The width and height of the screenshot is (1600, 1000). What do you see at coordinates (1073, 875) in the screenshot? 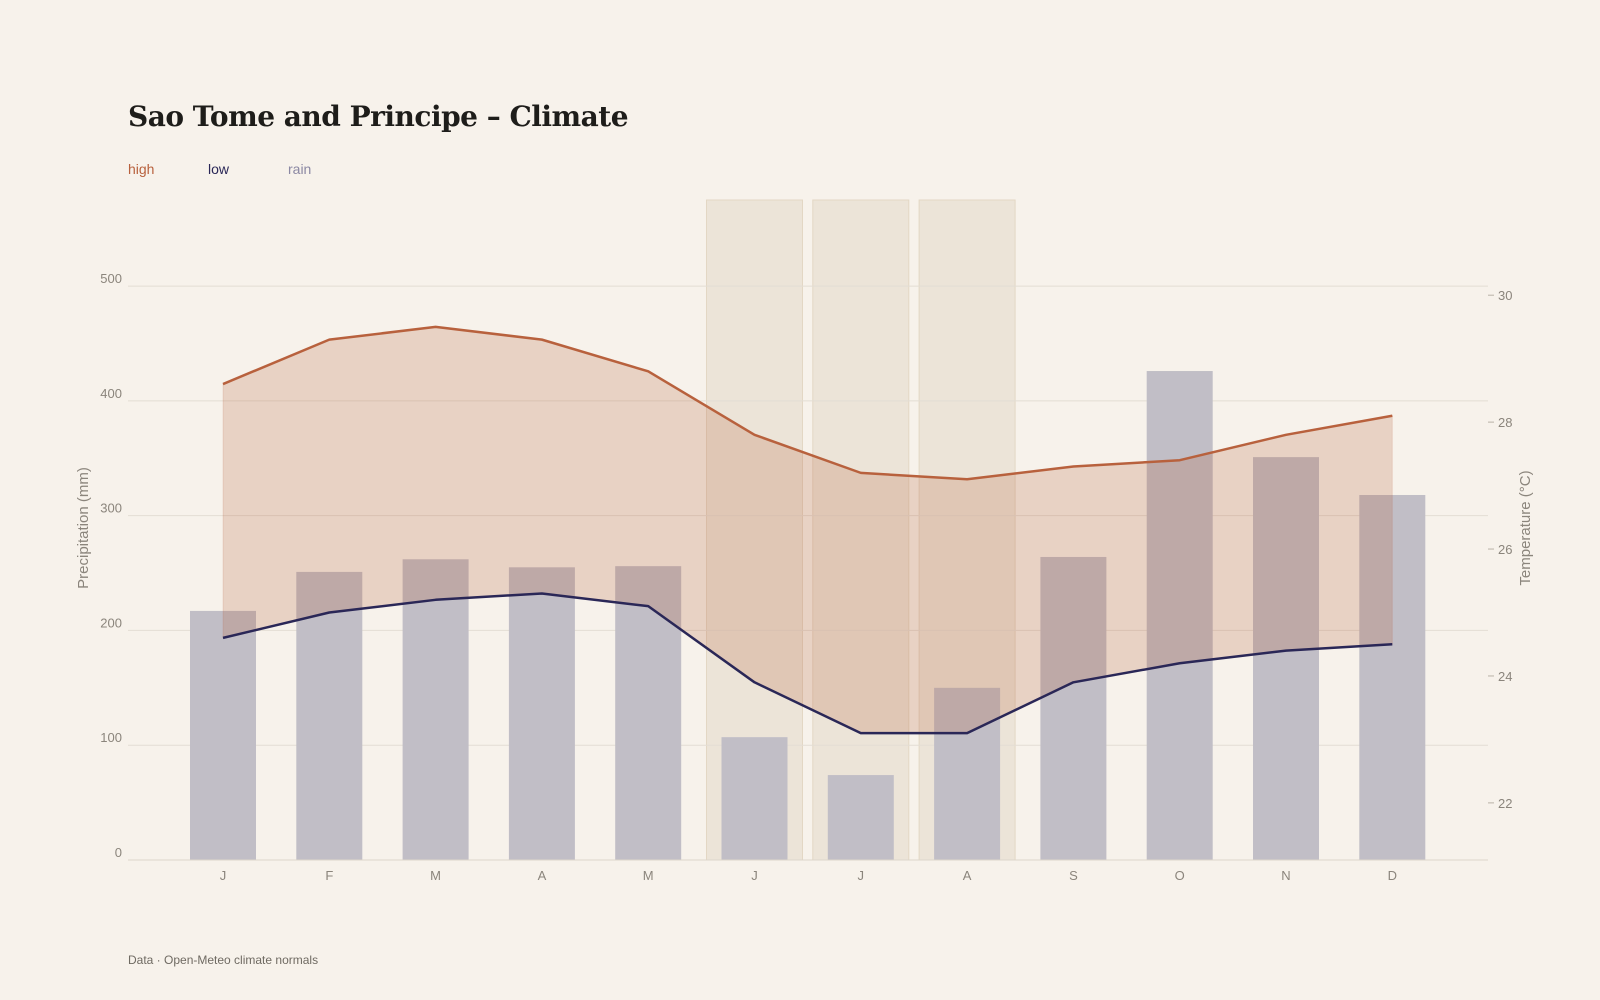
I see `x-tick-label: S` at bounding box center [1073, 875].